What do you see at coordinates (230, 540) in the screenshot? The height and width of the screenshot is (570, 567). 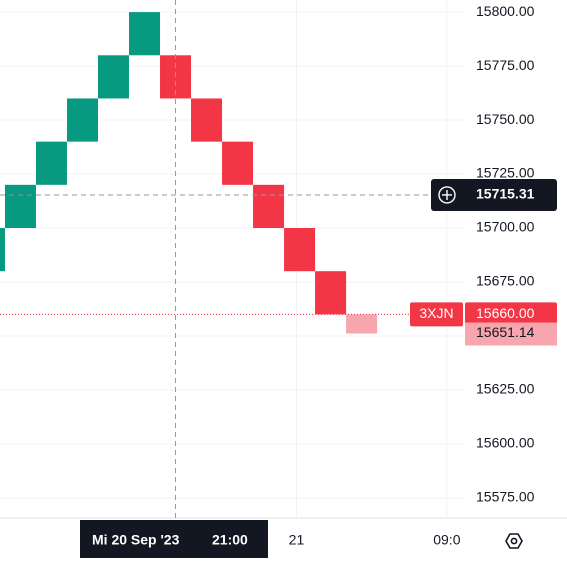 I see `crosshair-time-label: 21:00` at bounding box center [230, 540].